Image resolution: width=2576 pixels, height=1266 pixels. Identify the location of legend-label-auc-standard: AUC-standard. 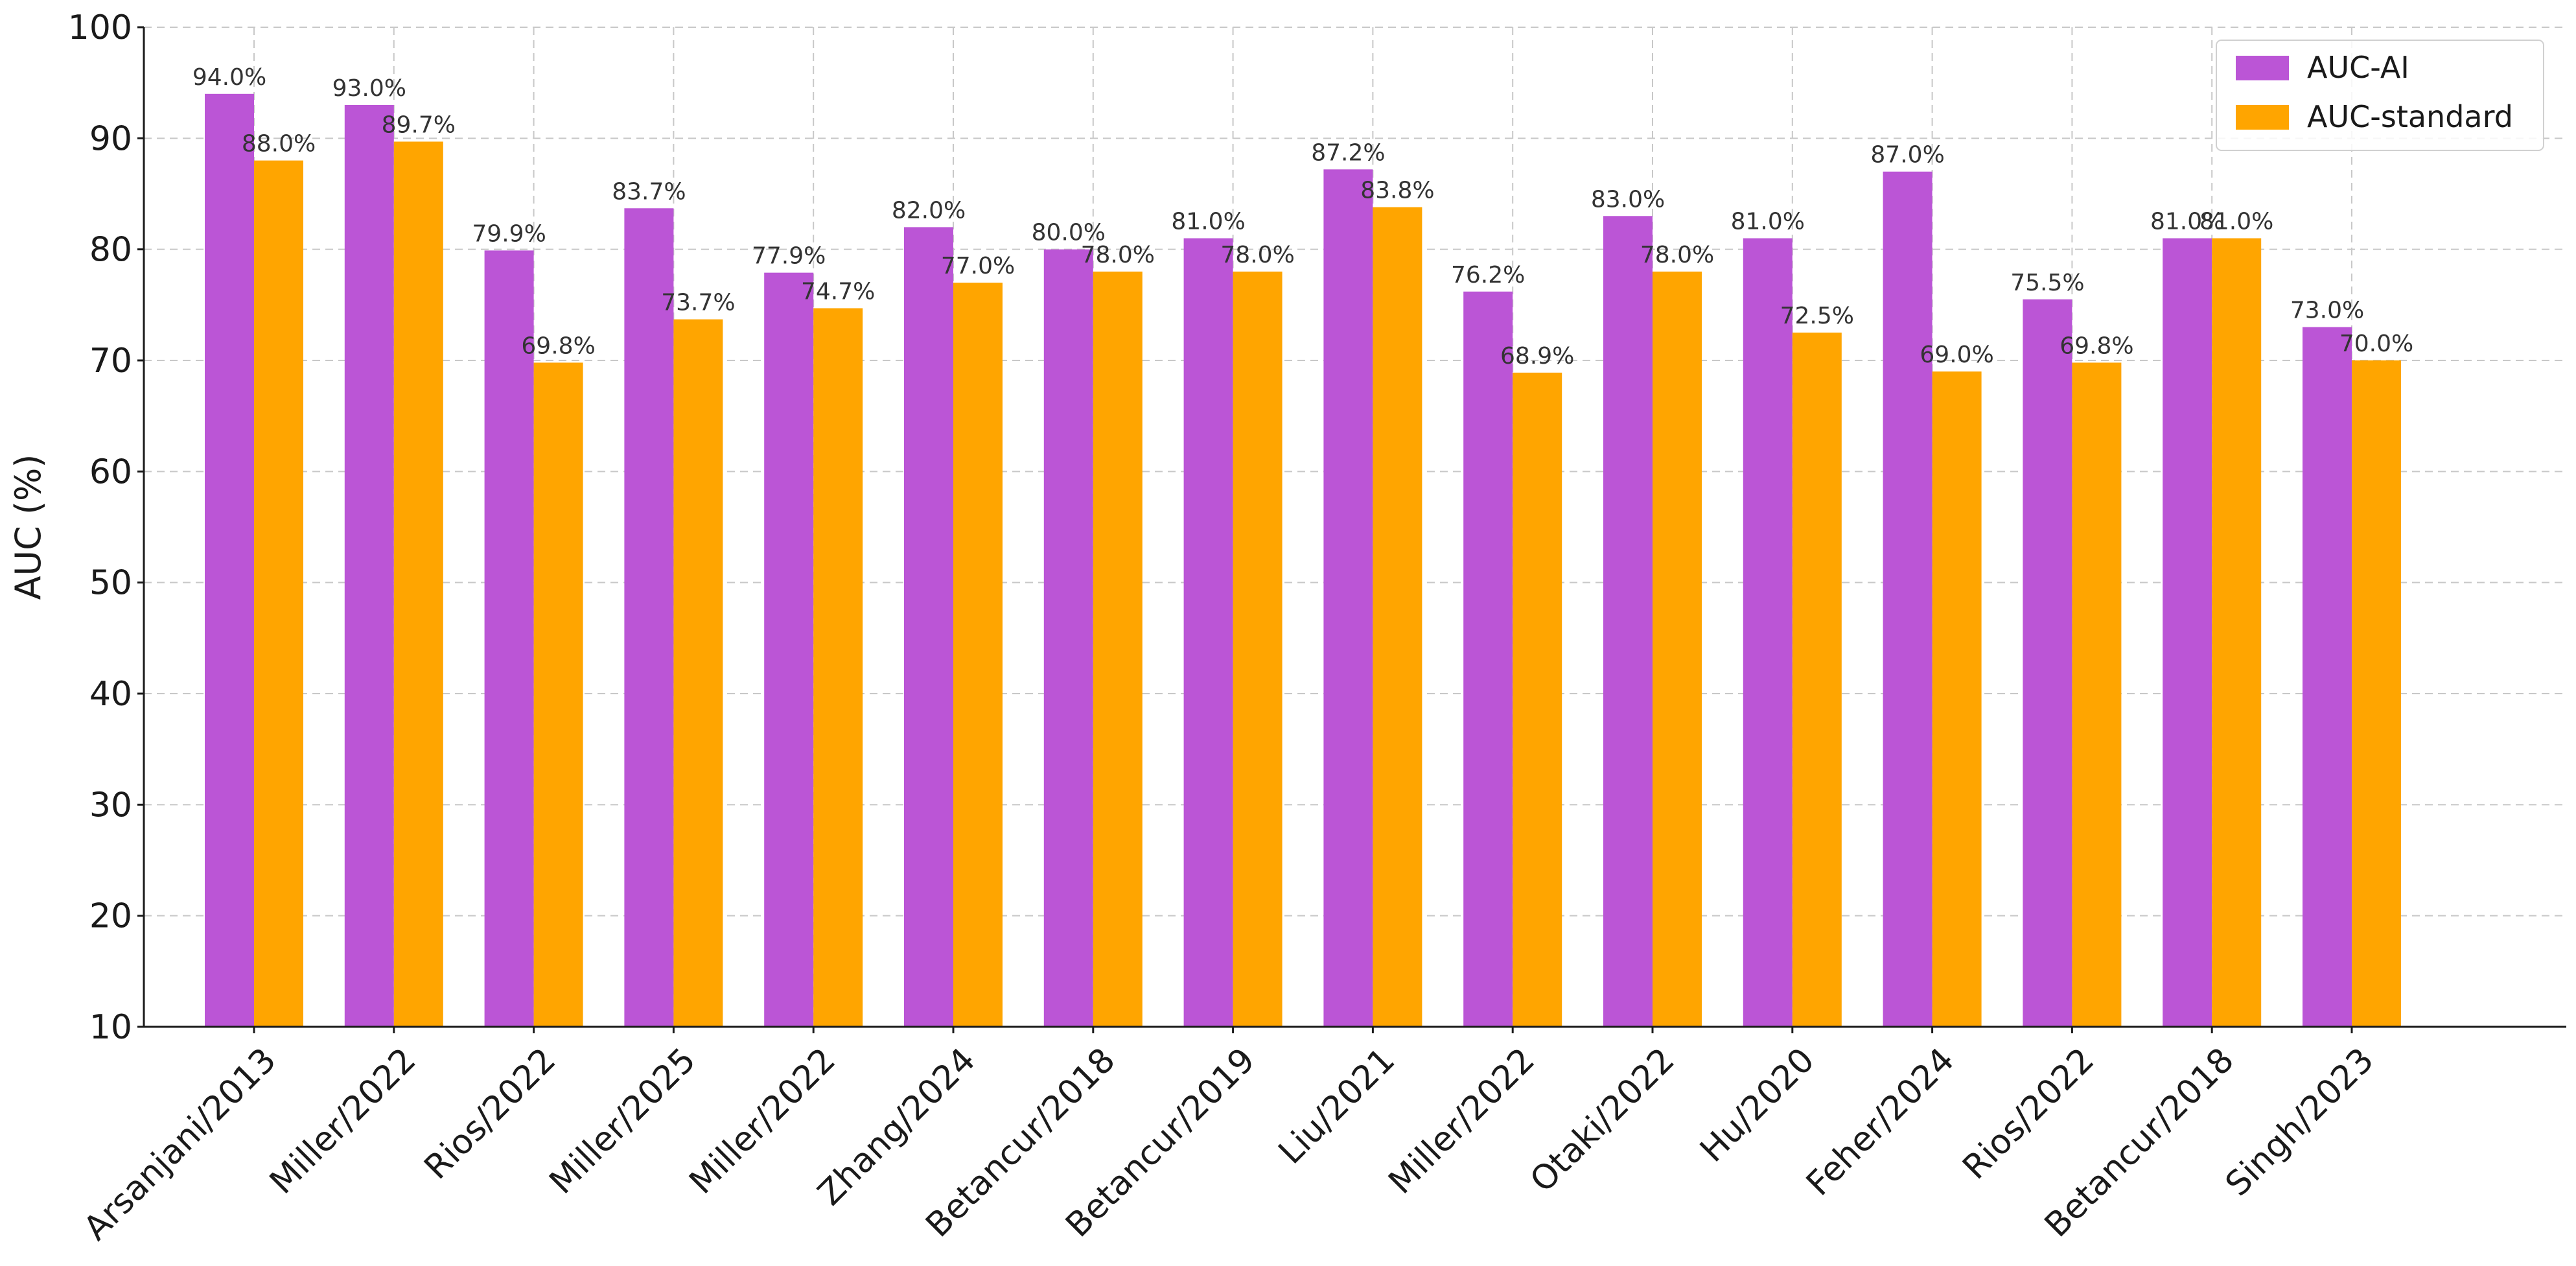
(2410, 117).